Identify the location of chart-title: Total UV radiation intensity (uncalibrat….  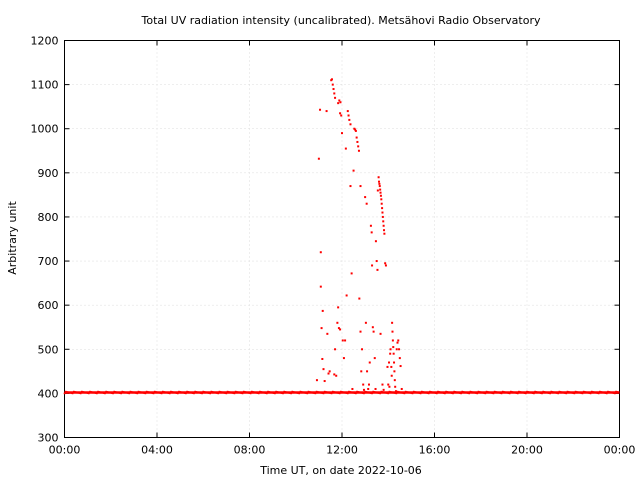
(341, 20).